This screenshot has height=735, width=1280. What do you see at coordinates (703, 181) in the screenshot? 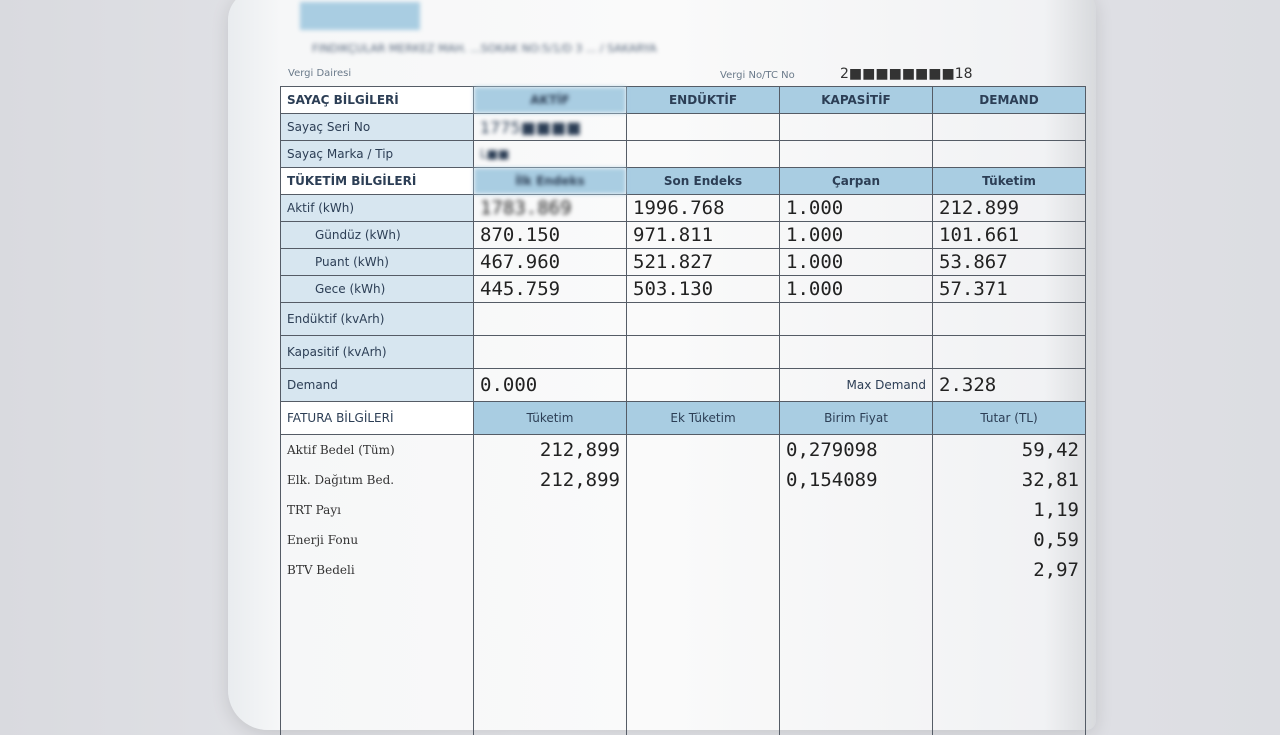
I see `col-header: Son Endeks` at bounding box center [703, 181].